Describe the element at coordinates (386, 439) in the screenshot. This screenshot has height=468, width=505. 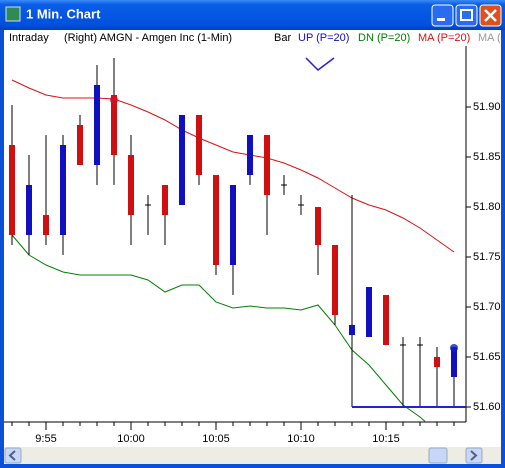
I see `x-tick-label: 10:15` at that location.